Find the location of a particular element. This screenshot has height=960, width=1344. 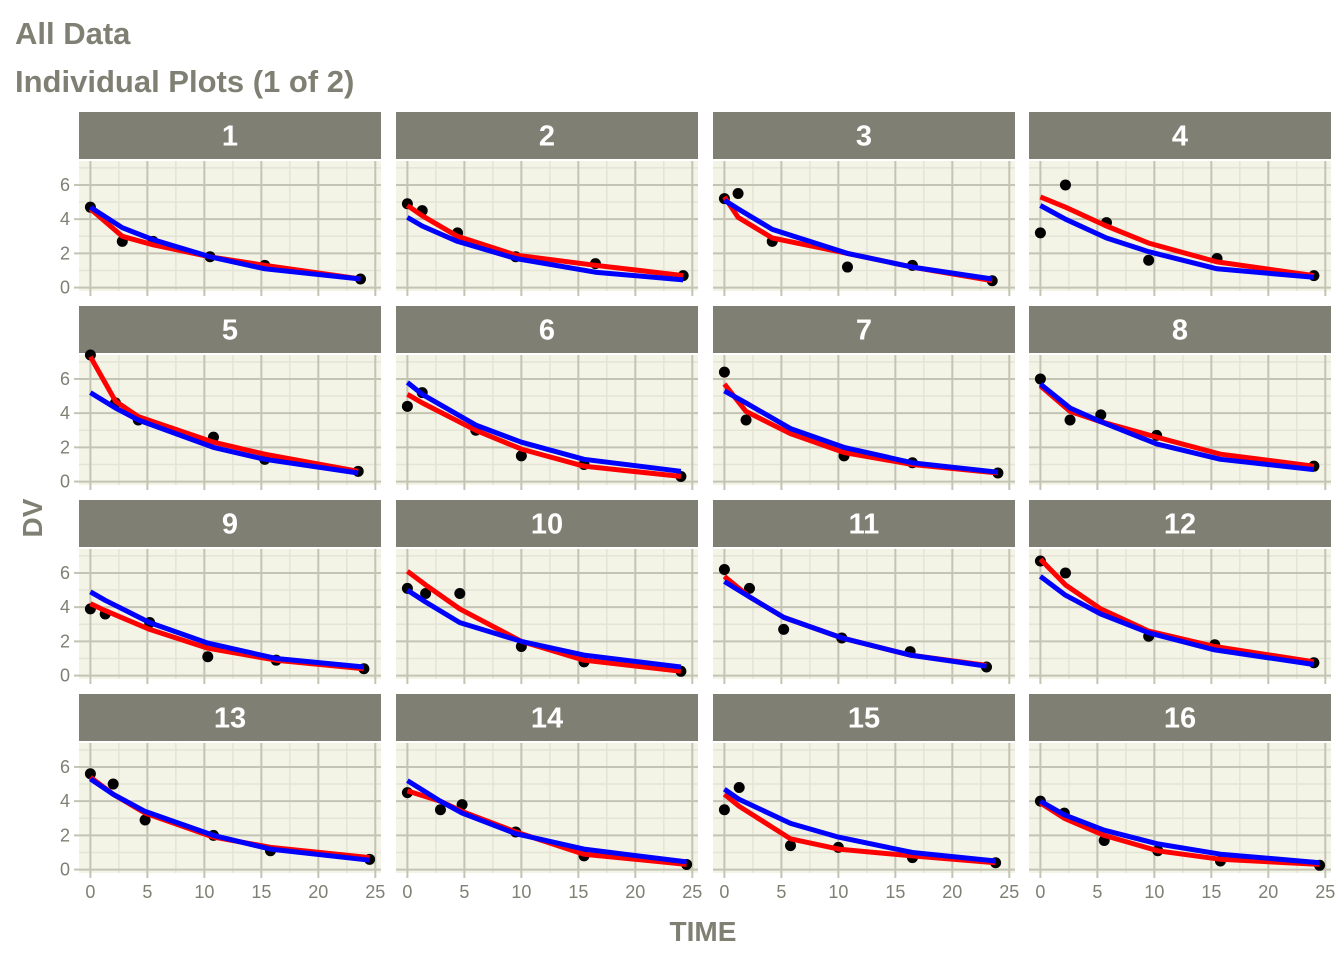

facet-panel: 15 0 5 10 15 20 25 is located at coordinates (866, 798).